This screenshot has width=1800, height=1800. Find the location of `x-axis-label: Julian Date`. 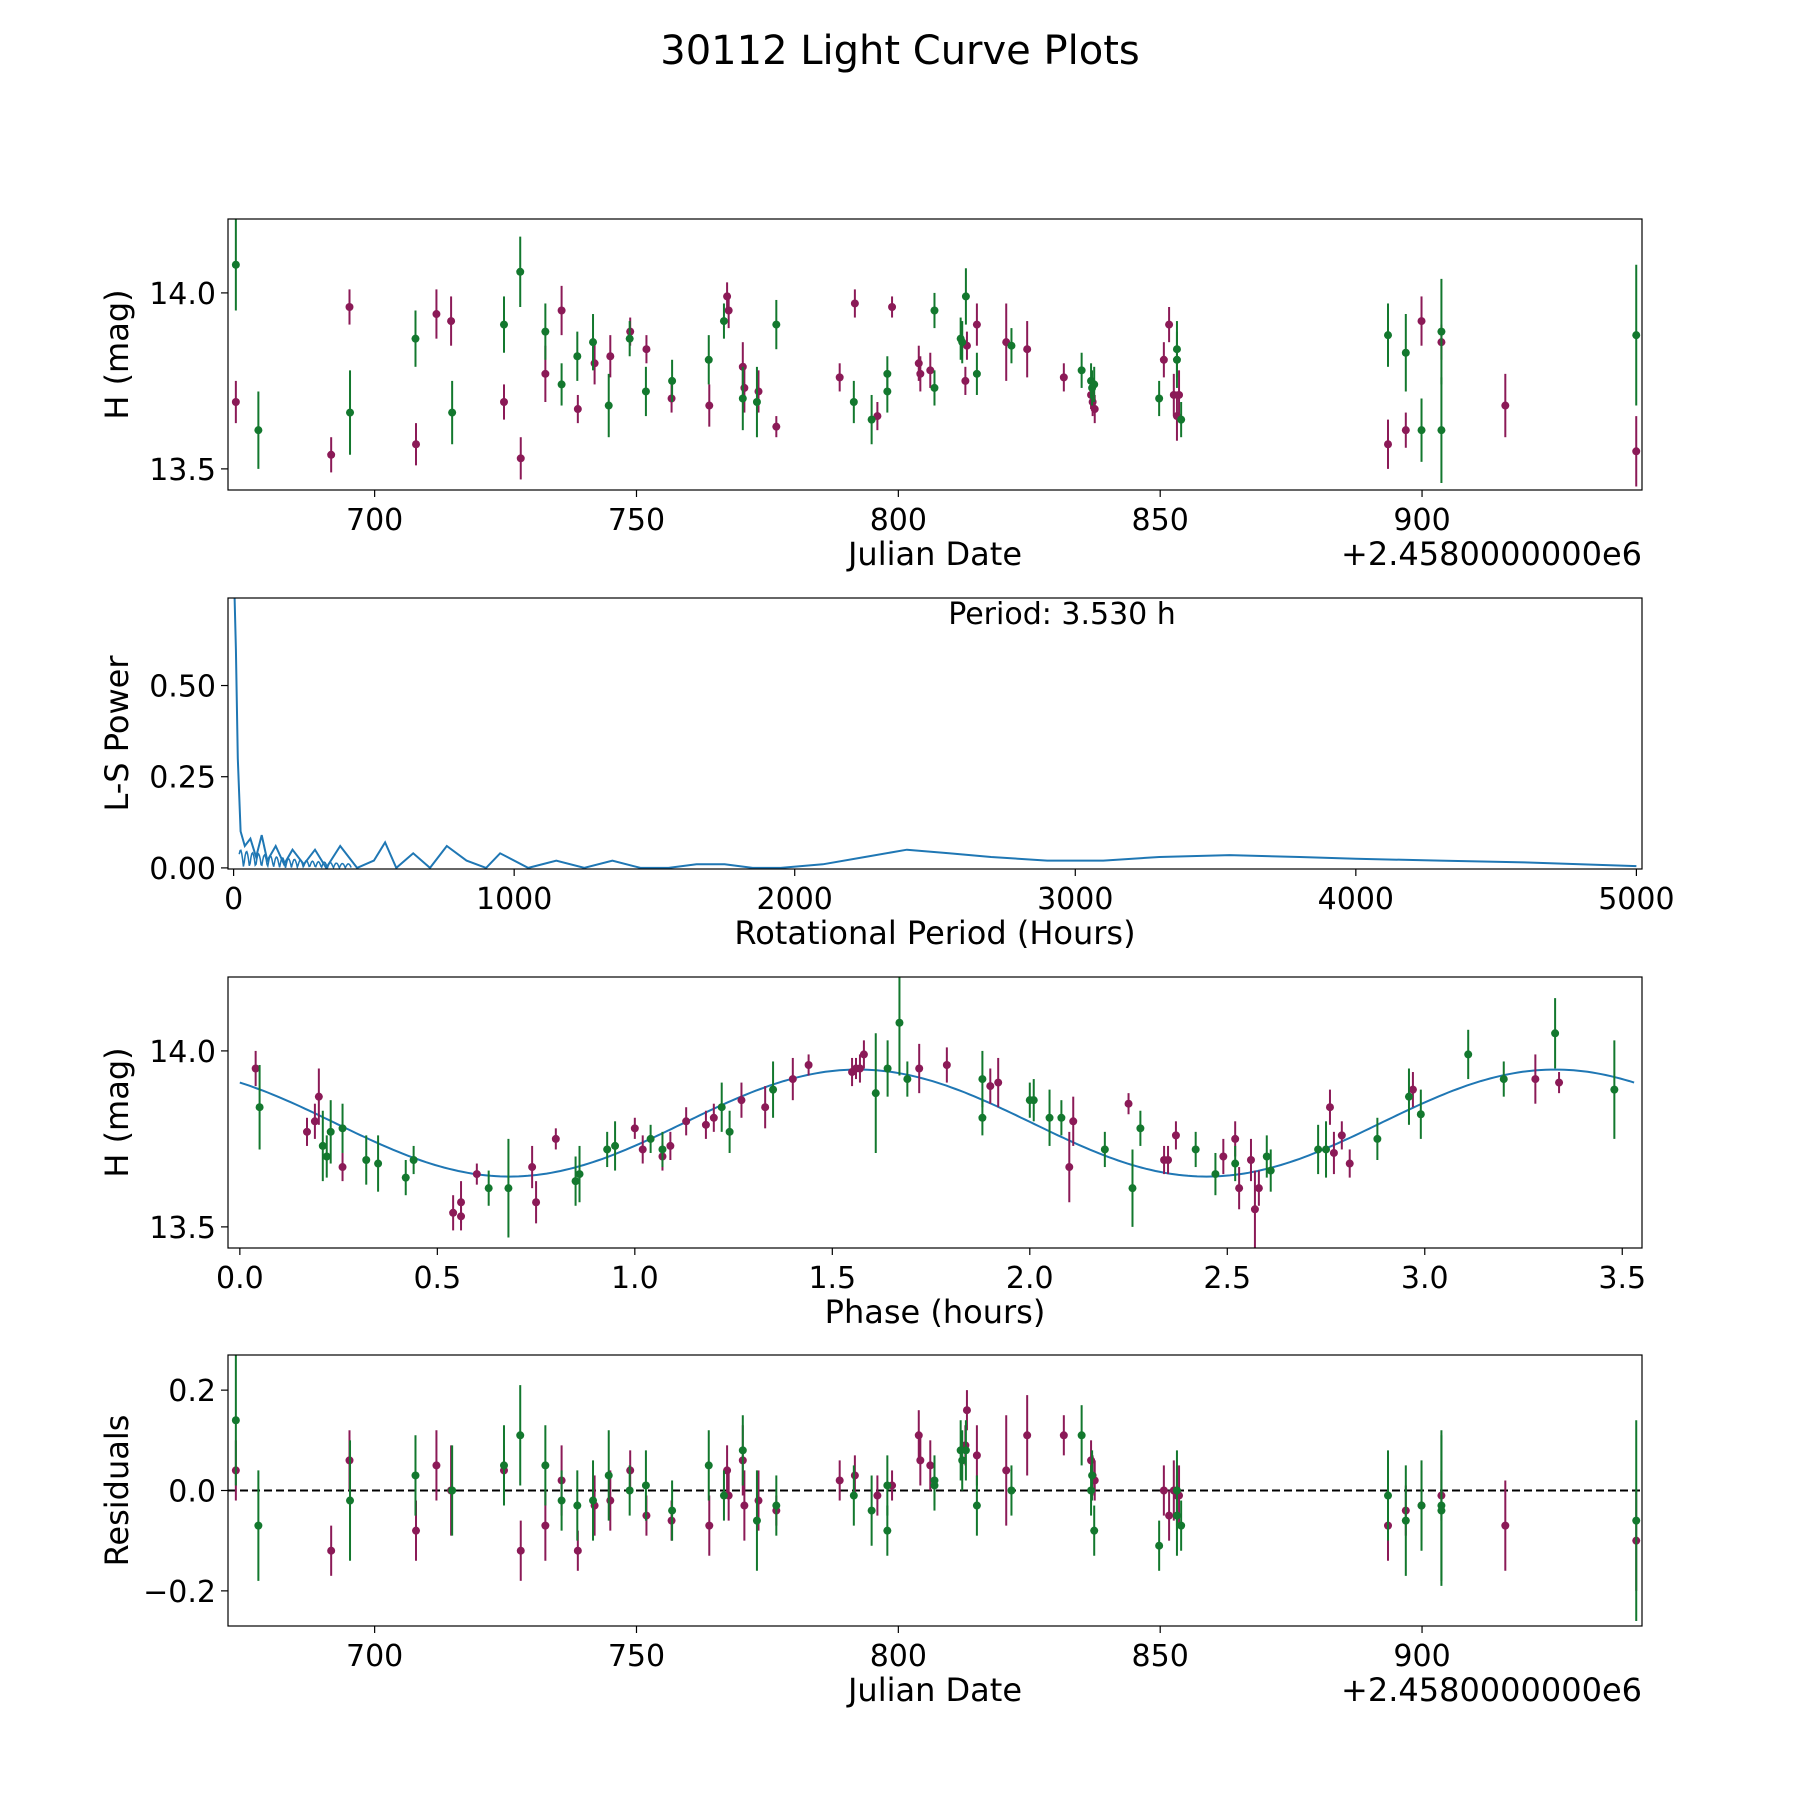

x-axis-label: Julian Date is located at coordinates (934, 1690).